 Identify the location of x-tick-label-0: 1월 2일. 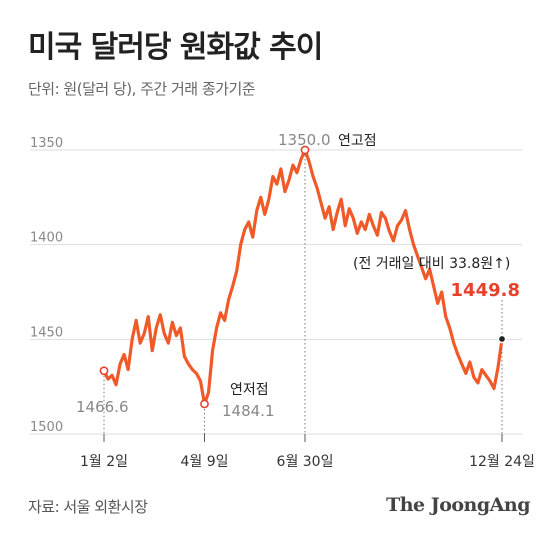
(104, 462).